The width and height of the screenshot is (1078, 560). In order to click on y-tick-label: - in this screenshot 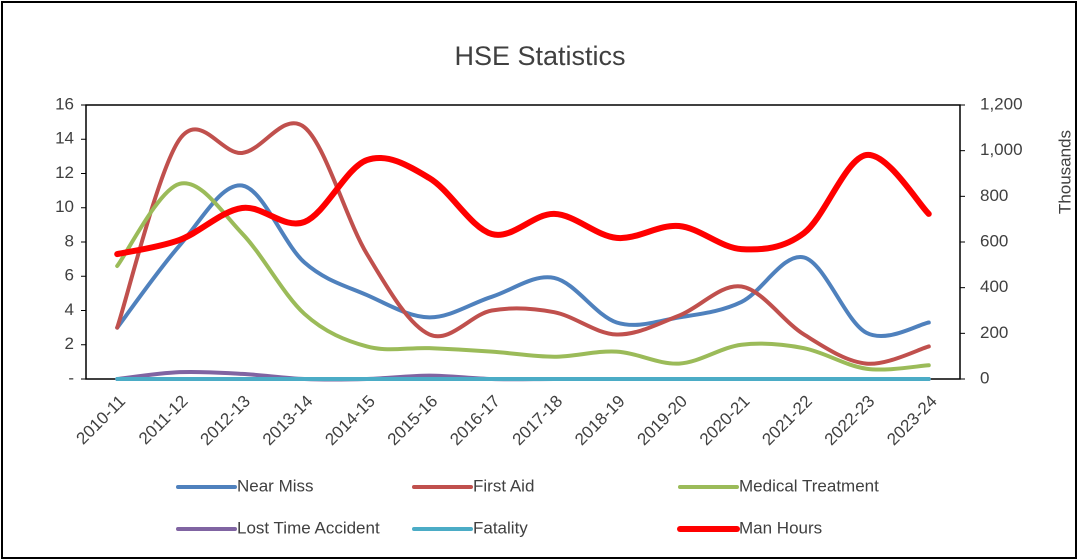, I will do `click(71, 377)`.